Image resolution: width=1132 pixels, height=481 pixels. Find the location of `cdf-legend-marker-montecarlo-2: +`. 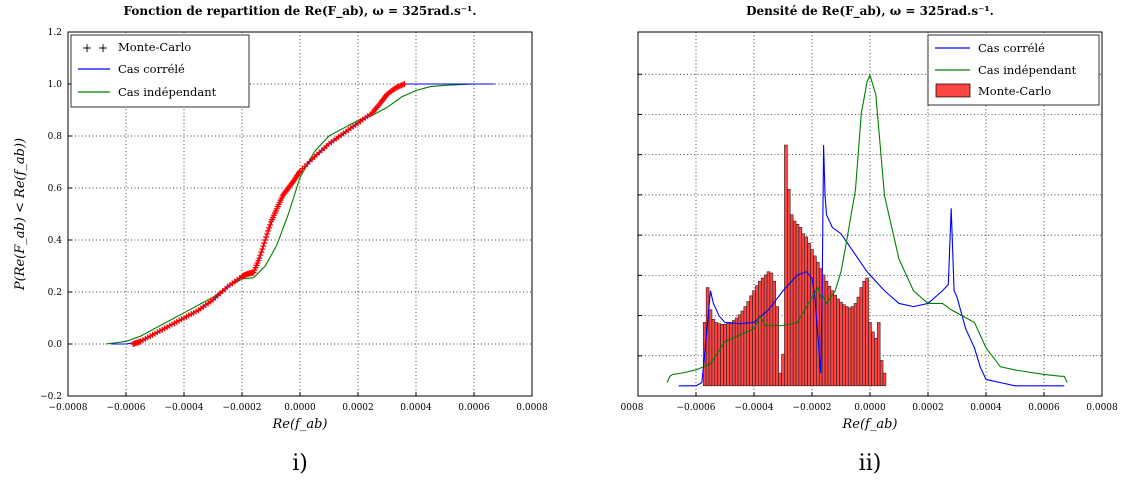

cdf-legend-marker-montecarlo-2: + is located at coordinates (103, 48).